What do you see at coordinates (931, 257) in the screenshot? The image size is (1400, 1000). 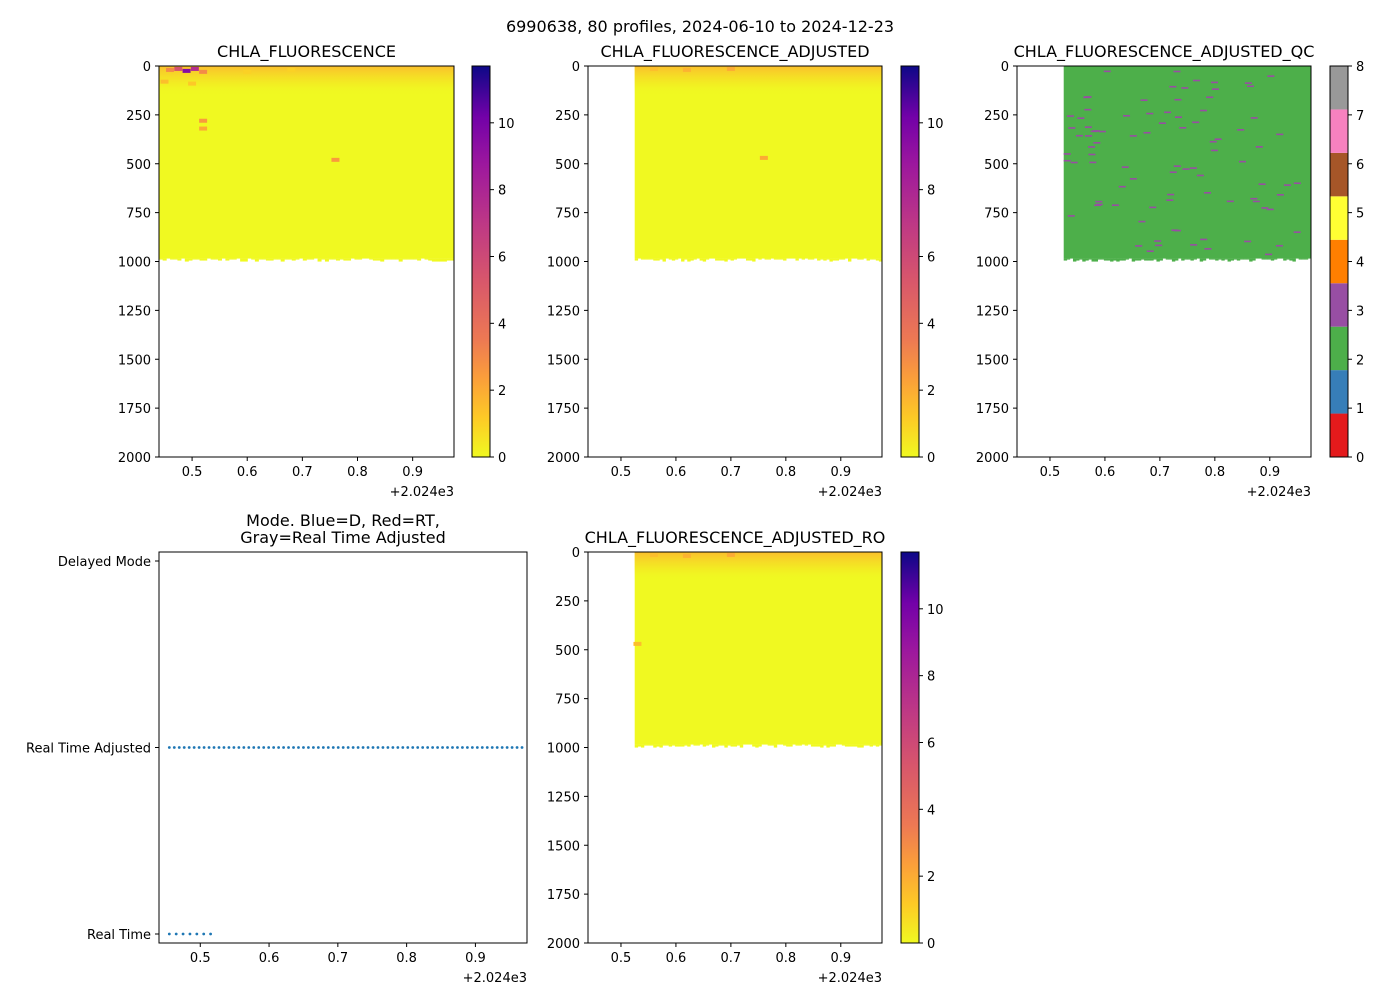 I see `colorbar-tick-label: 6` at bounding box center [931, 257].